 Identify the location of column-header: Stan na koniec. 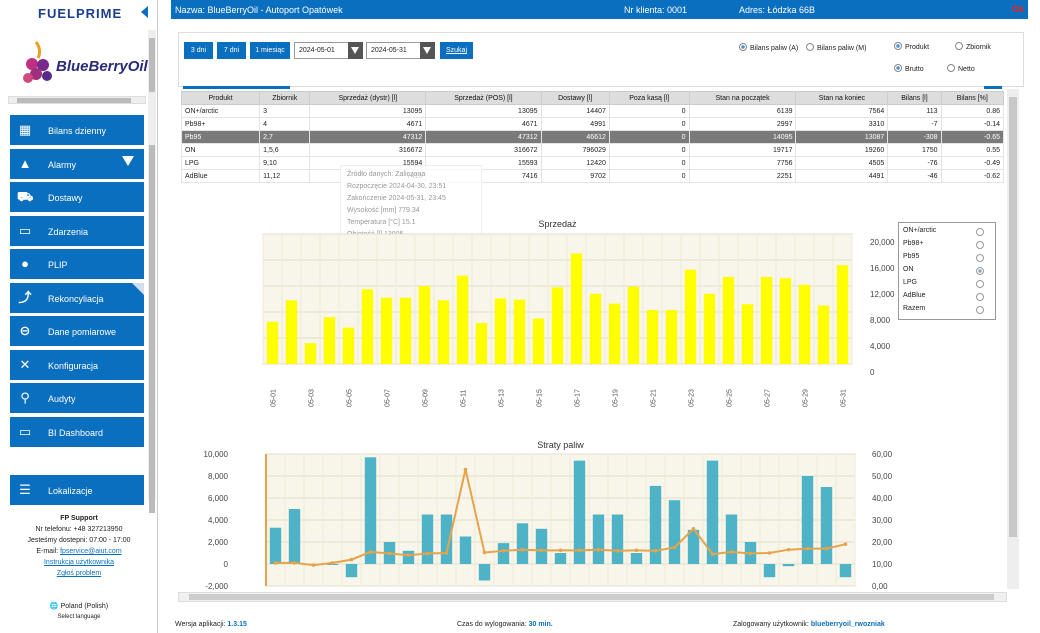
(842, 98).